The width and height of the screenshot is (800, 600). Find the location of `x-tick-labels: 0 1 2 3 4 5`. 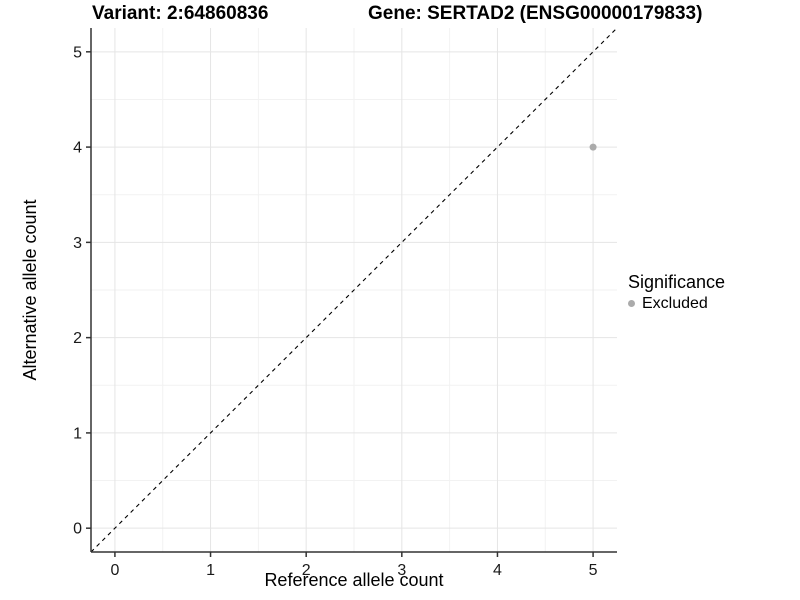

x-tick-labels: 0 1 2 3 4 5 is located at coordinates (353, 570).